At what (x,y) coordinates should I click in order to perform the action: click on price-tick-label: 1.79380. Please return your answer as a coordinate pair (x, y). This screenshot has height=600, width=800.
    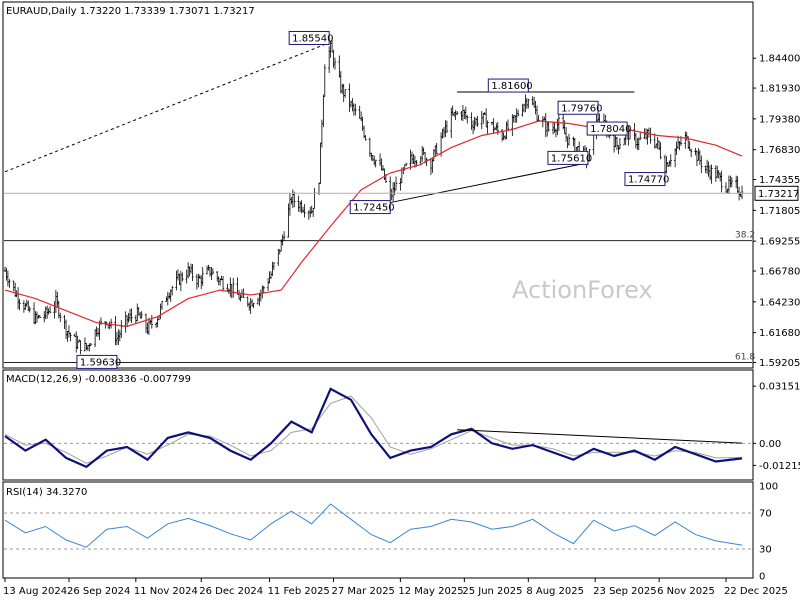
    Looking at the image, I should click on (779, 119).